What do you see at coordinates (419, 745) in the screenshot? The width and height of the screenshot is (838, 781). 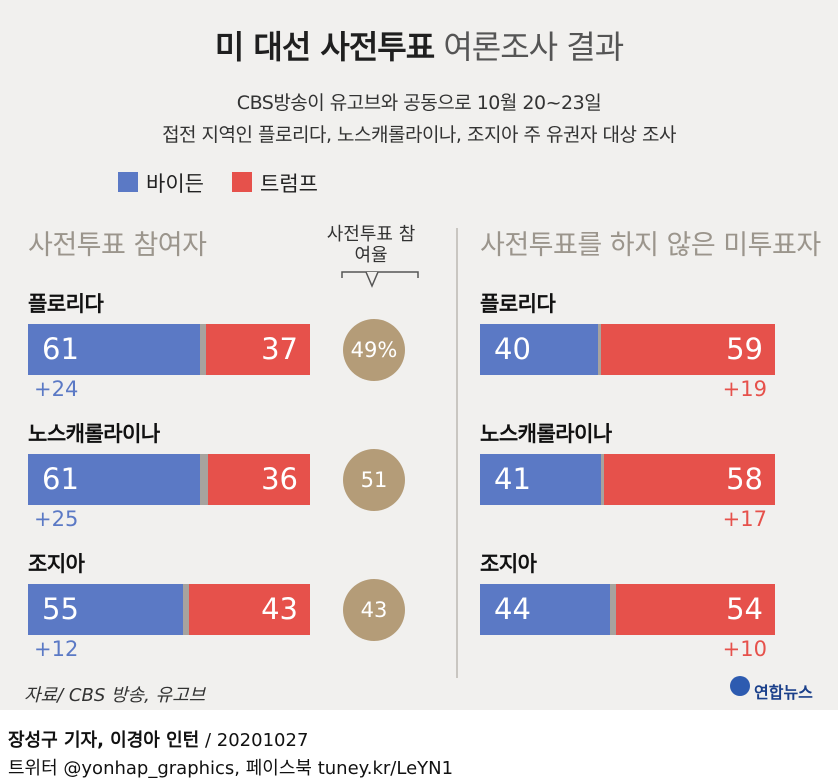 I see `footer` at bounding box center [419, 745].